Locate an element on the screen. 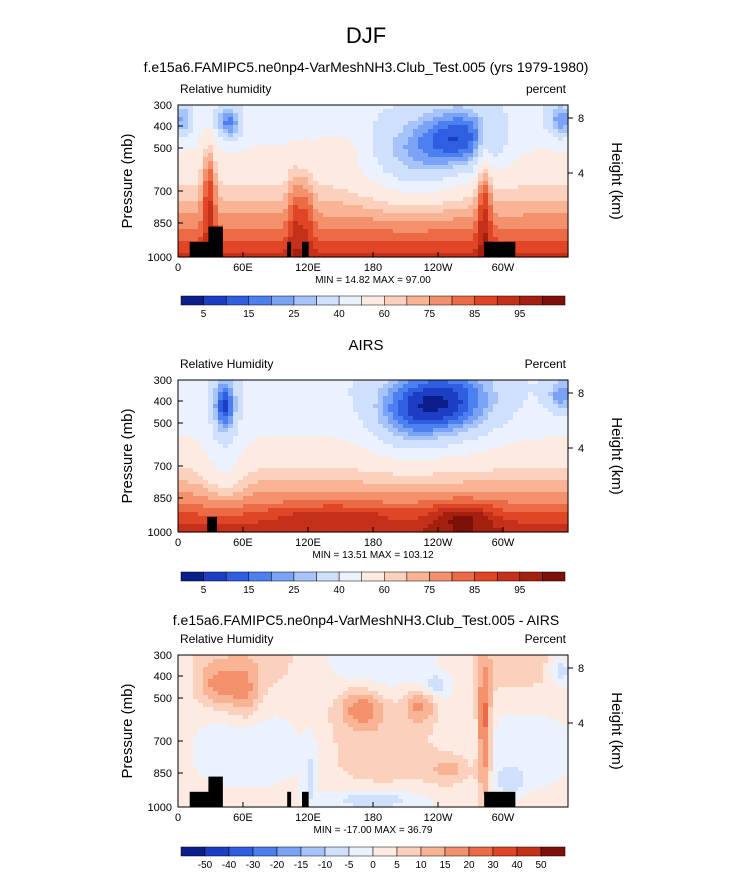 This screenshot has width=733, height=877. colorbar-label: 75 is located at coordinates (430, 590).